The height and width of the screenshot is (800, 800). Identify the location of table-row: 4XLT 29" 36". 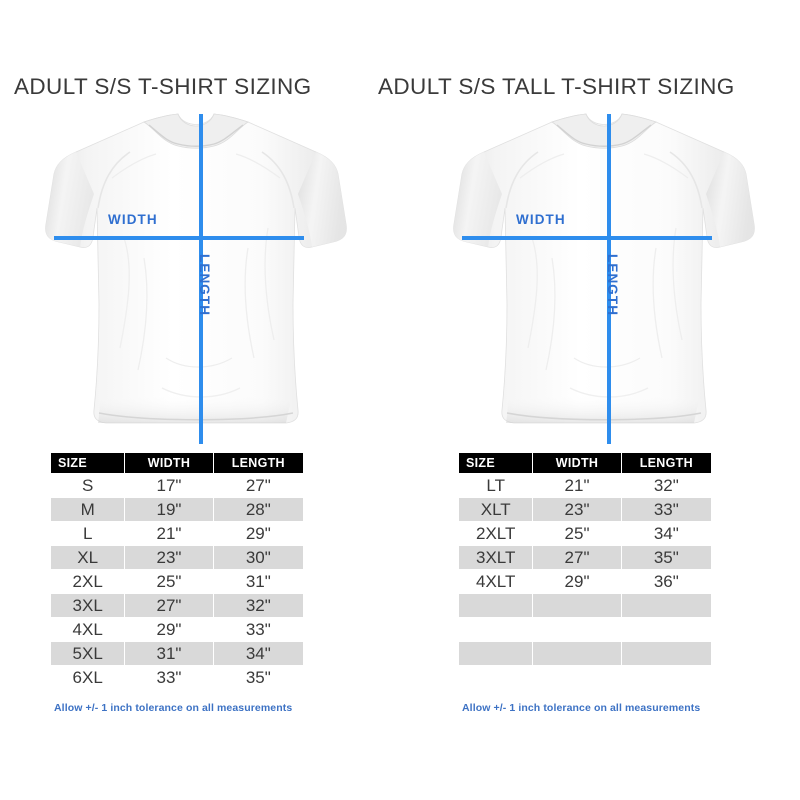
(585, 581).